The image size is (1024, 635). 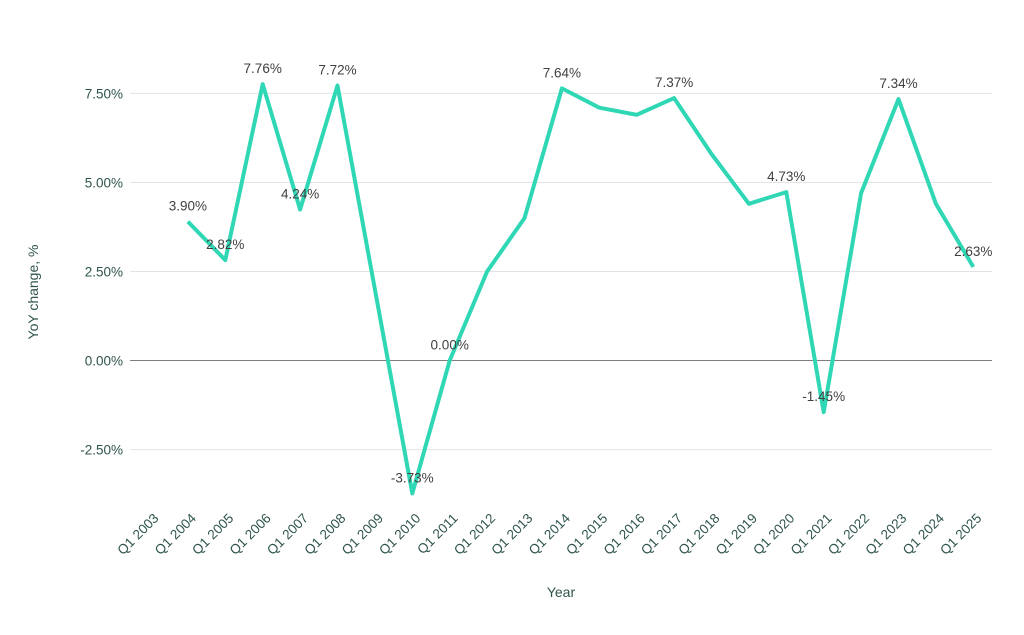 I want to click on data-label: 7.76%, so click(x=263, y=68).